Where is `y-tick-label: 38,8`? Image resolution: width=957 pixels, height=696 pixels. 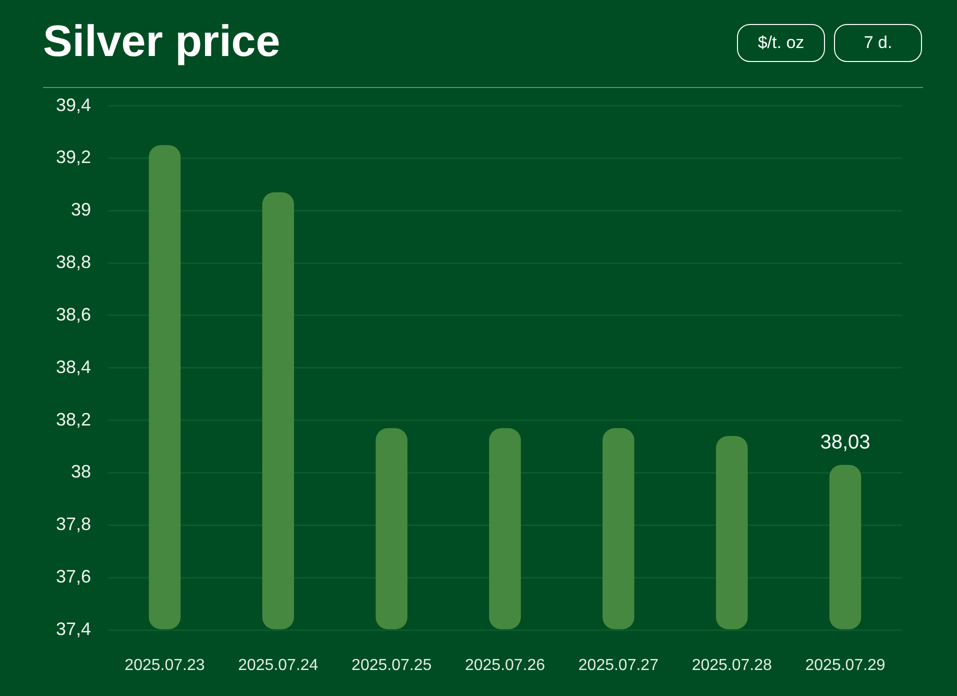
y-tick-label: 38,8 is located at coordinates (73, 262).